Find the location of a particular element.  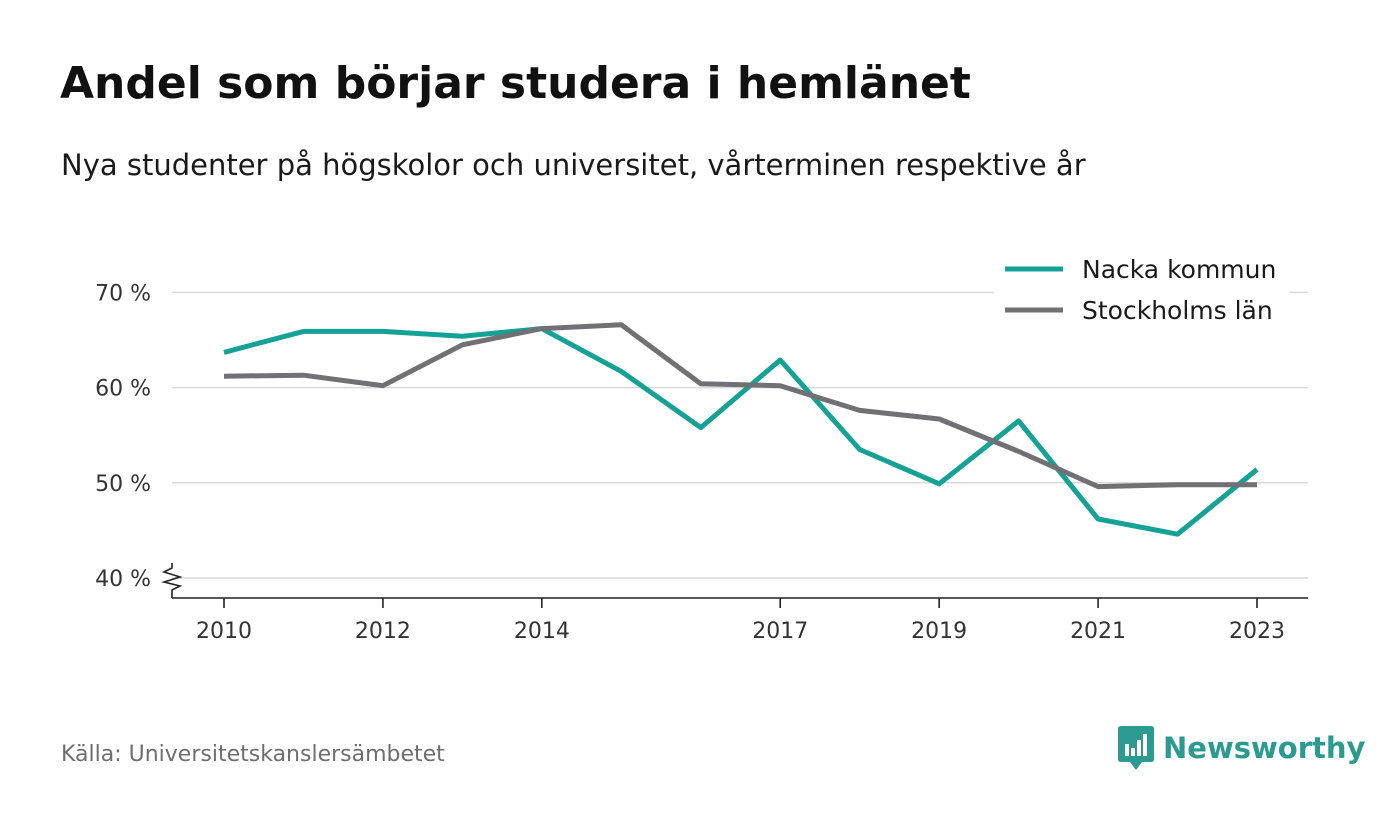

legend: Nacka kommun Stockholms län is located at coordinates (1142, 291).